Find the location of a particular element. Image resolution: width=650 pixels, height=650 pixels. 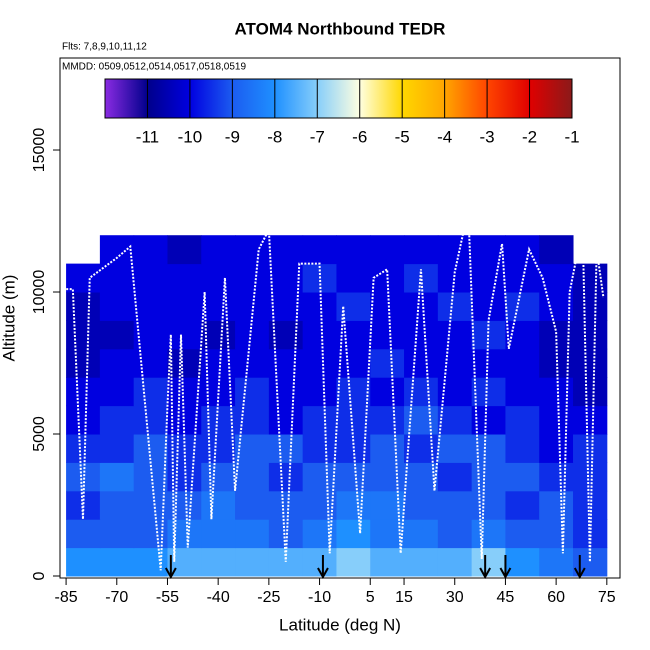

colorbar-tick-label: -4 is located at coordinates (444, 136).